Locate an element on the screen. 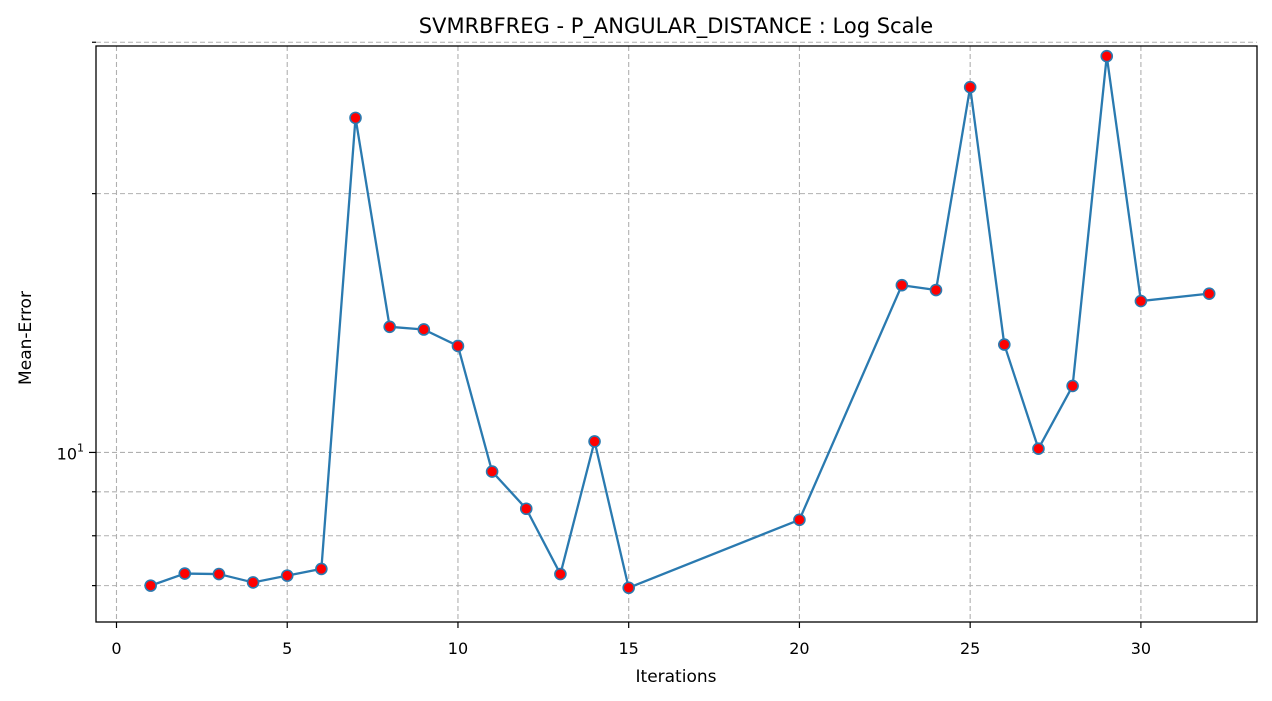  x-tick-label: 10 is located at coordinates (458, 648).